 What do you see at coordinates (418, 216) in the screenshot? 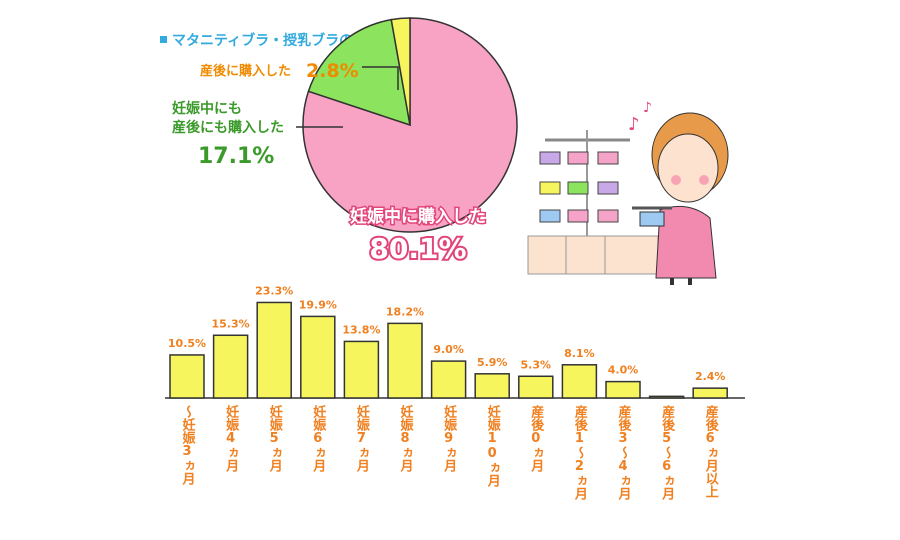
I see `slice-label: 妊娠中に購入した` at bounding box center [418, 216].